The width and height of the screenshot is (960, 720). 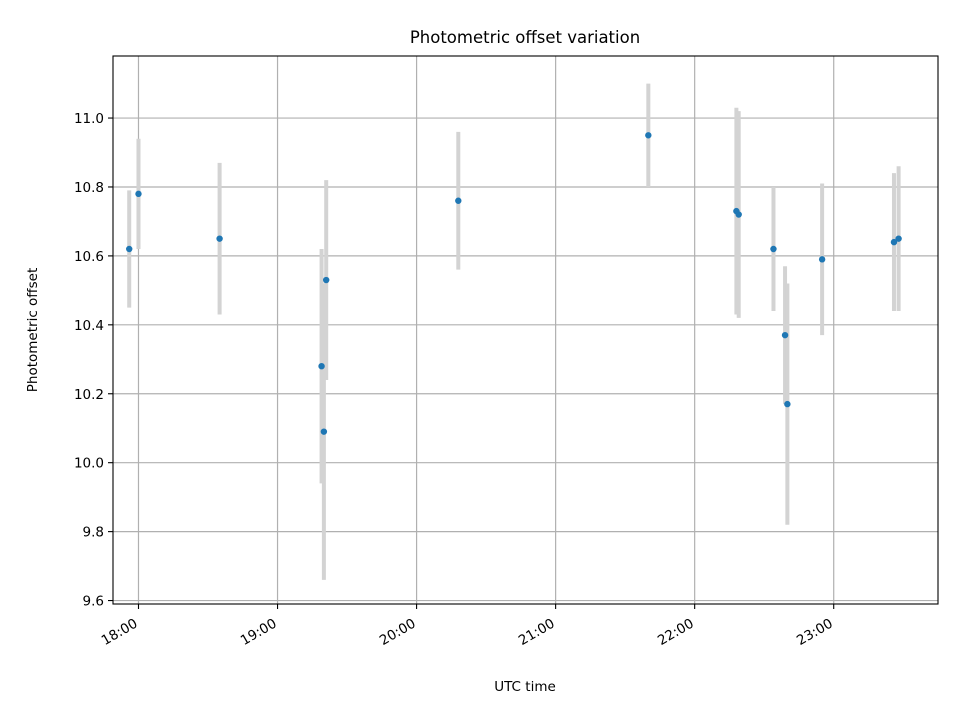 I want to click on x-axis-label: UTC time, so click(x=525, y=687).